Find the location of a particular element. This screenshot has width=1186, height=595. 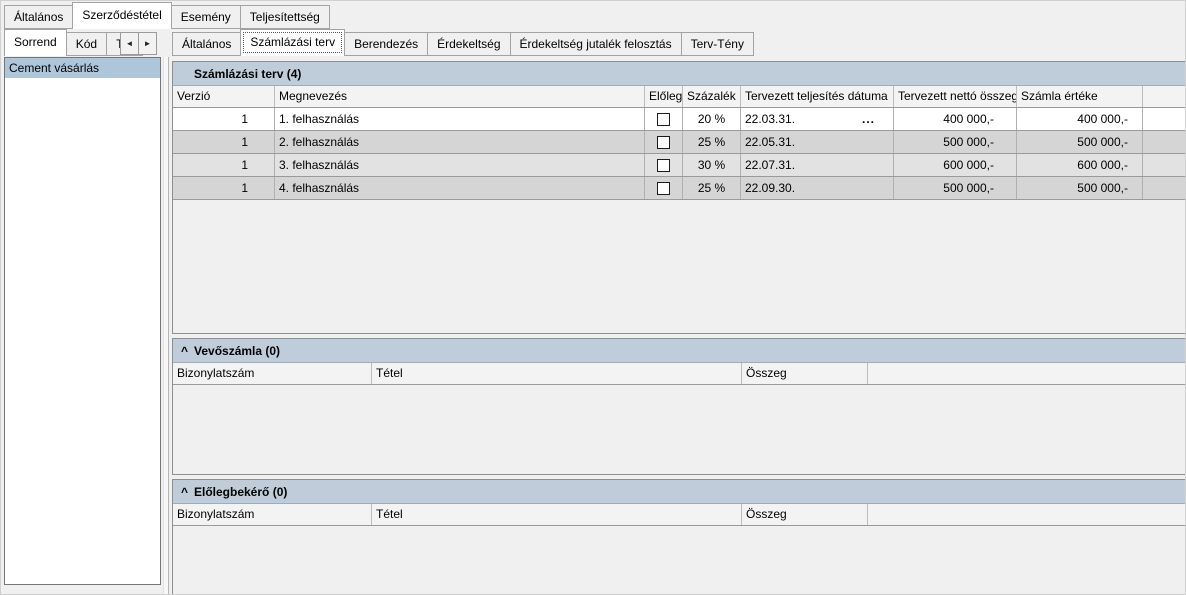

list-item: Cement vásárlás is located at coordinates (82, 68).